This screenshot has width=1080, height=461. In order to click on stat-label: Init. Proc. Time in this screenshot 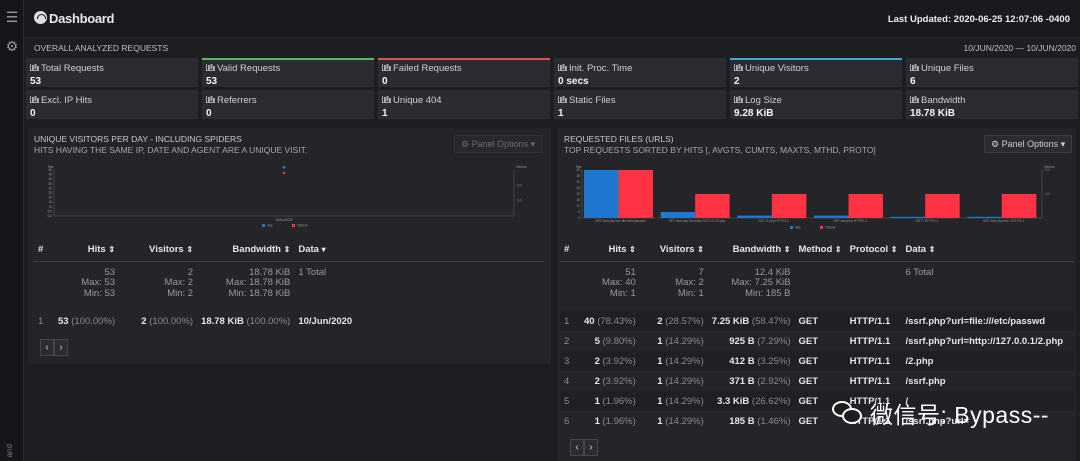, I will do `click(640, 68)`.